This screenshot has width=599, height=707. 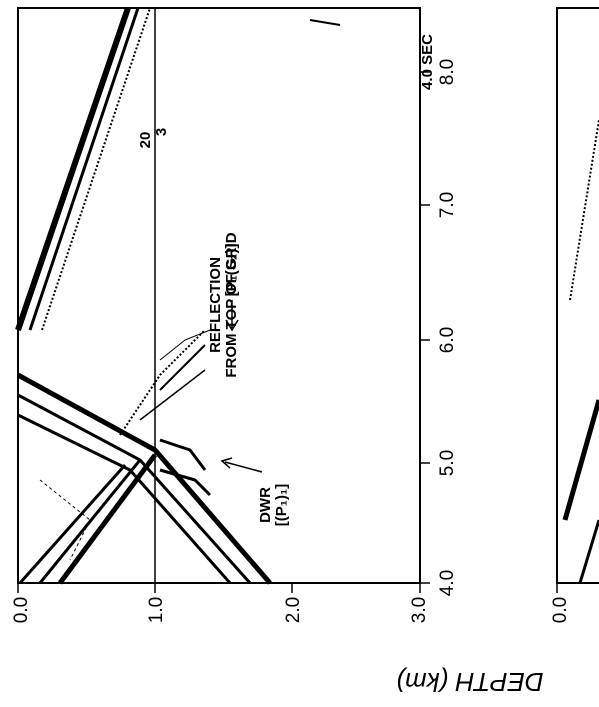 What do you see at coordinates (447, 205) in the screenshot?
I see `time-tick: 7.0` at bounding box center [447, 205].